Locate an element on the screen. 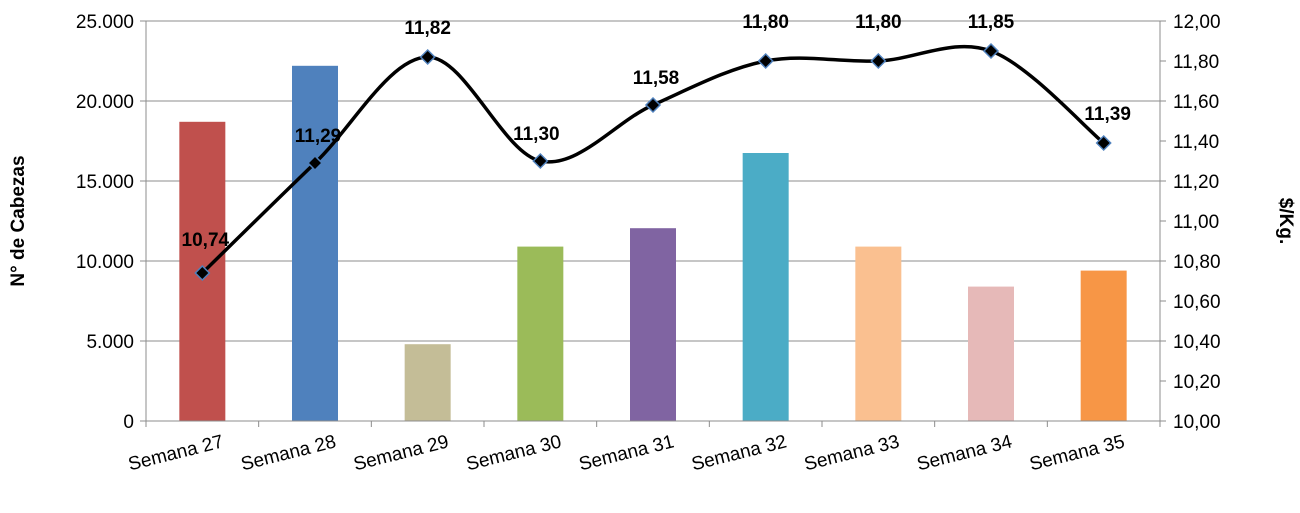 This screenshot has width=1300, height=513. left-tick-label: 0 is located at coordinates (128, 422).